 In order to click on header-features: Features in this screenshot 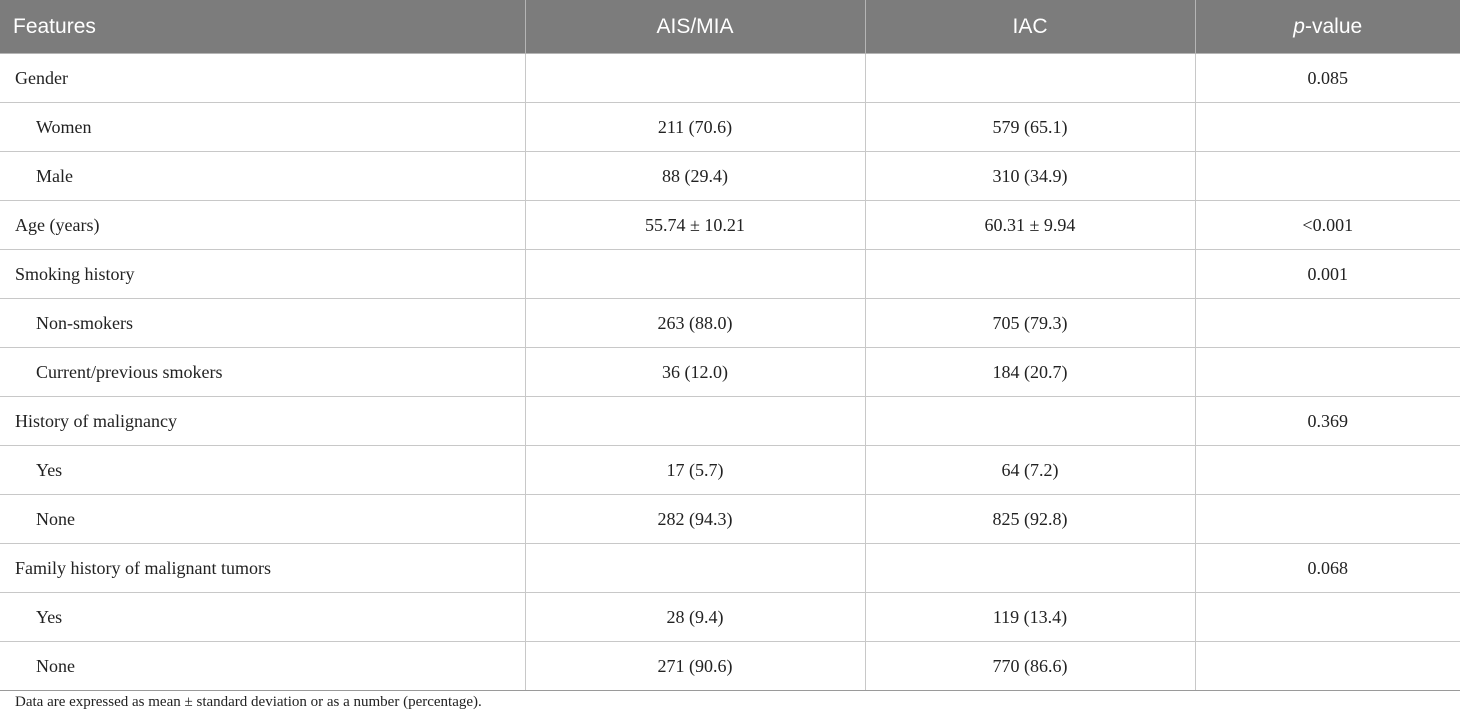, I will do `click(263, 27)`.